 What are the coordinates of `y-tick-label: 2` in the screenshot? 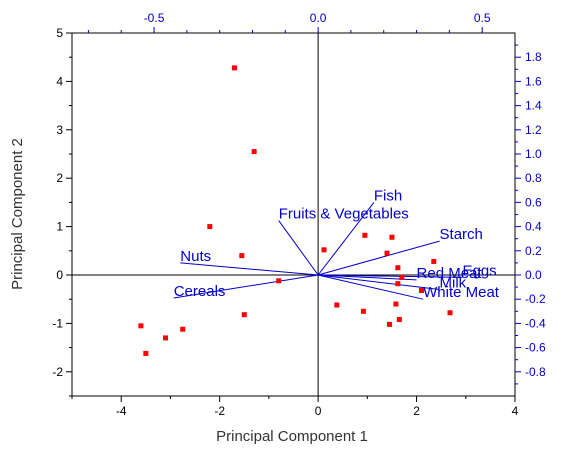 It's located at (59, 178).